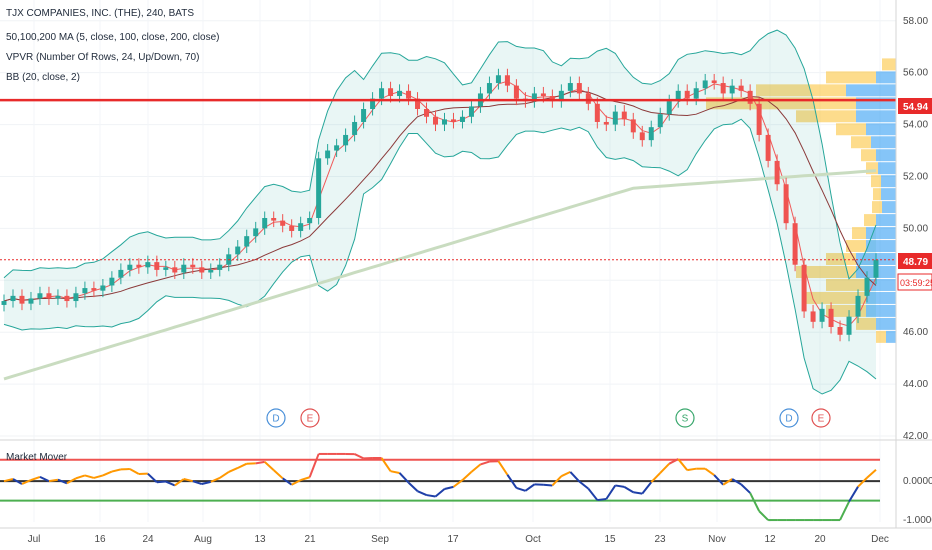 The image size is (932, 550). I want to click on date-tick-label: Dec, so click(880, 539).